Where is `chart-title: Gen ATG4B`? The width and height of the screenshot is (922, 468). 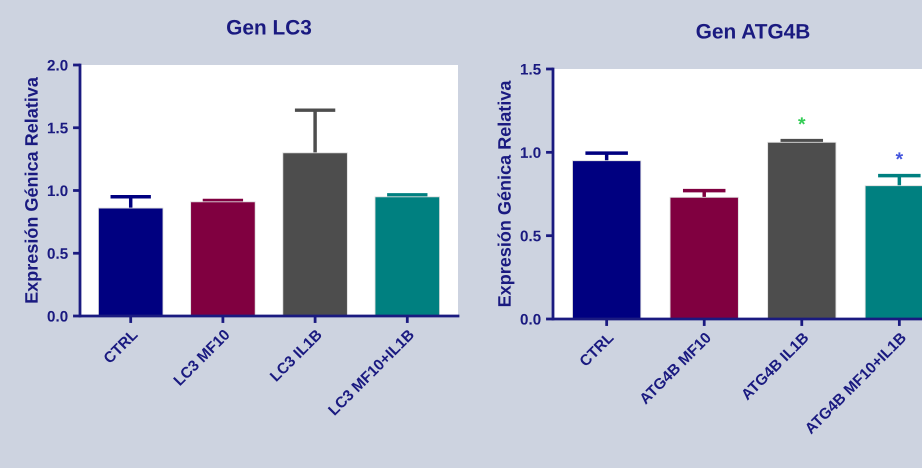
chart-title: Gen ATG4B is located at coordinates (753, 31).